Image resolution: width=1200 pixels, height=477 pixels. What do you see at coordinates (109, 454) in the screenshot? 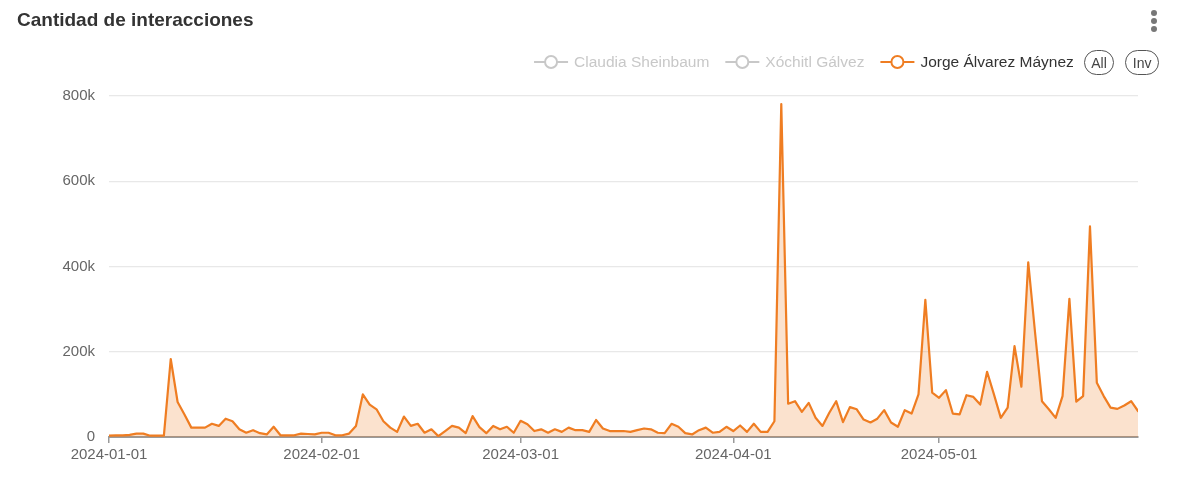
I see `x-tick-label: 2024-01-01` at bounding box center [109, 454].